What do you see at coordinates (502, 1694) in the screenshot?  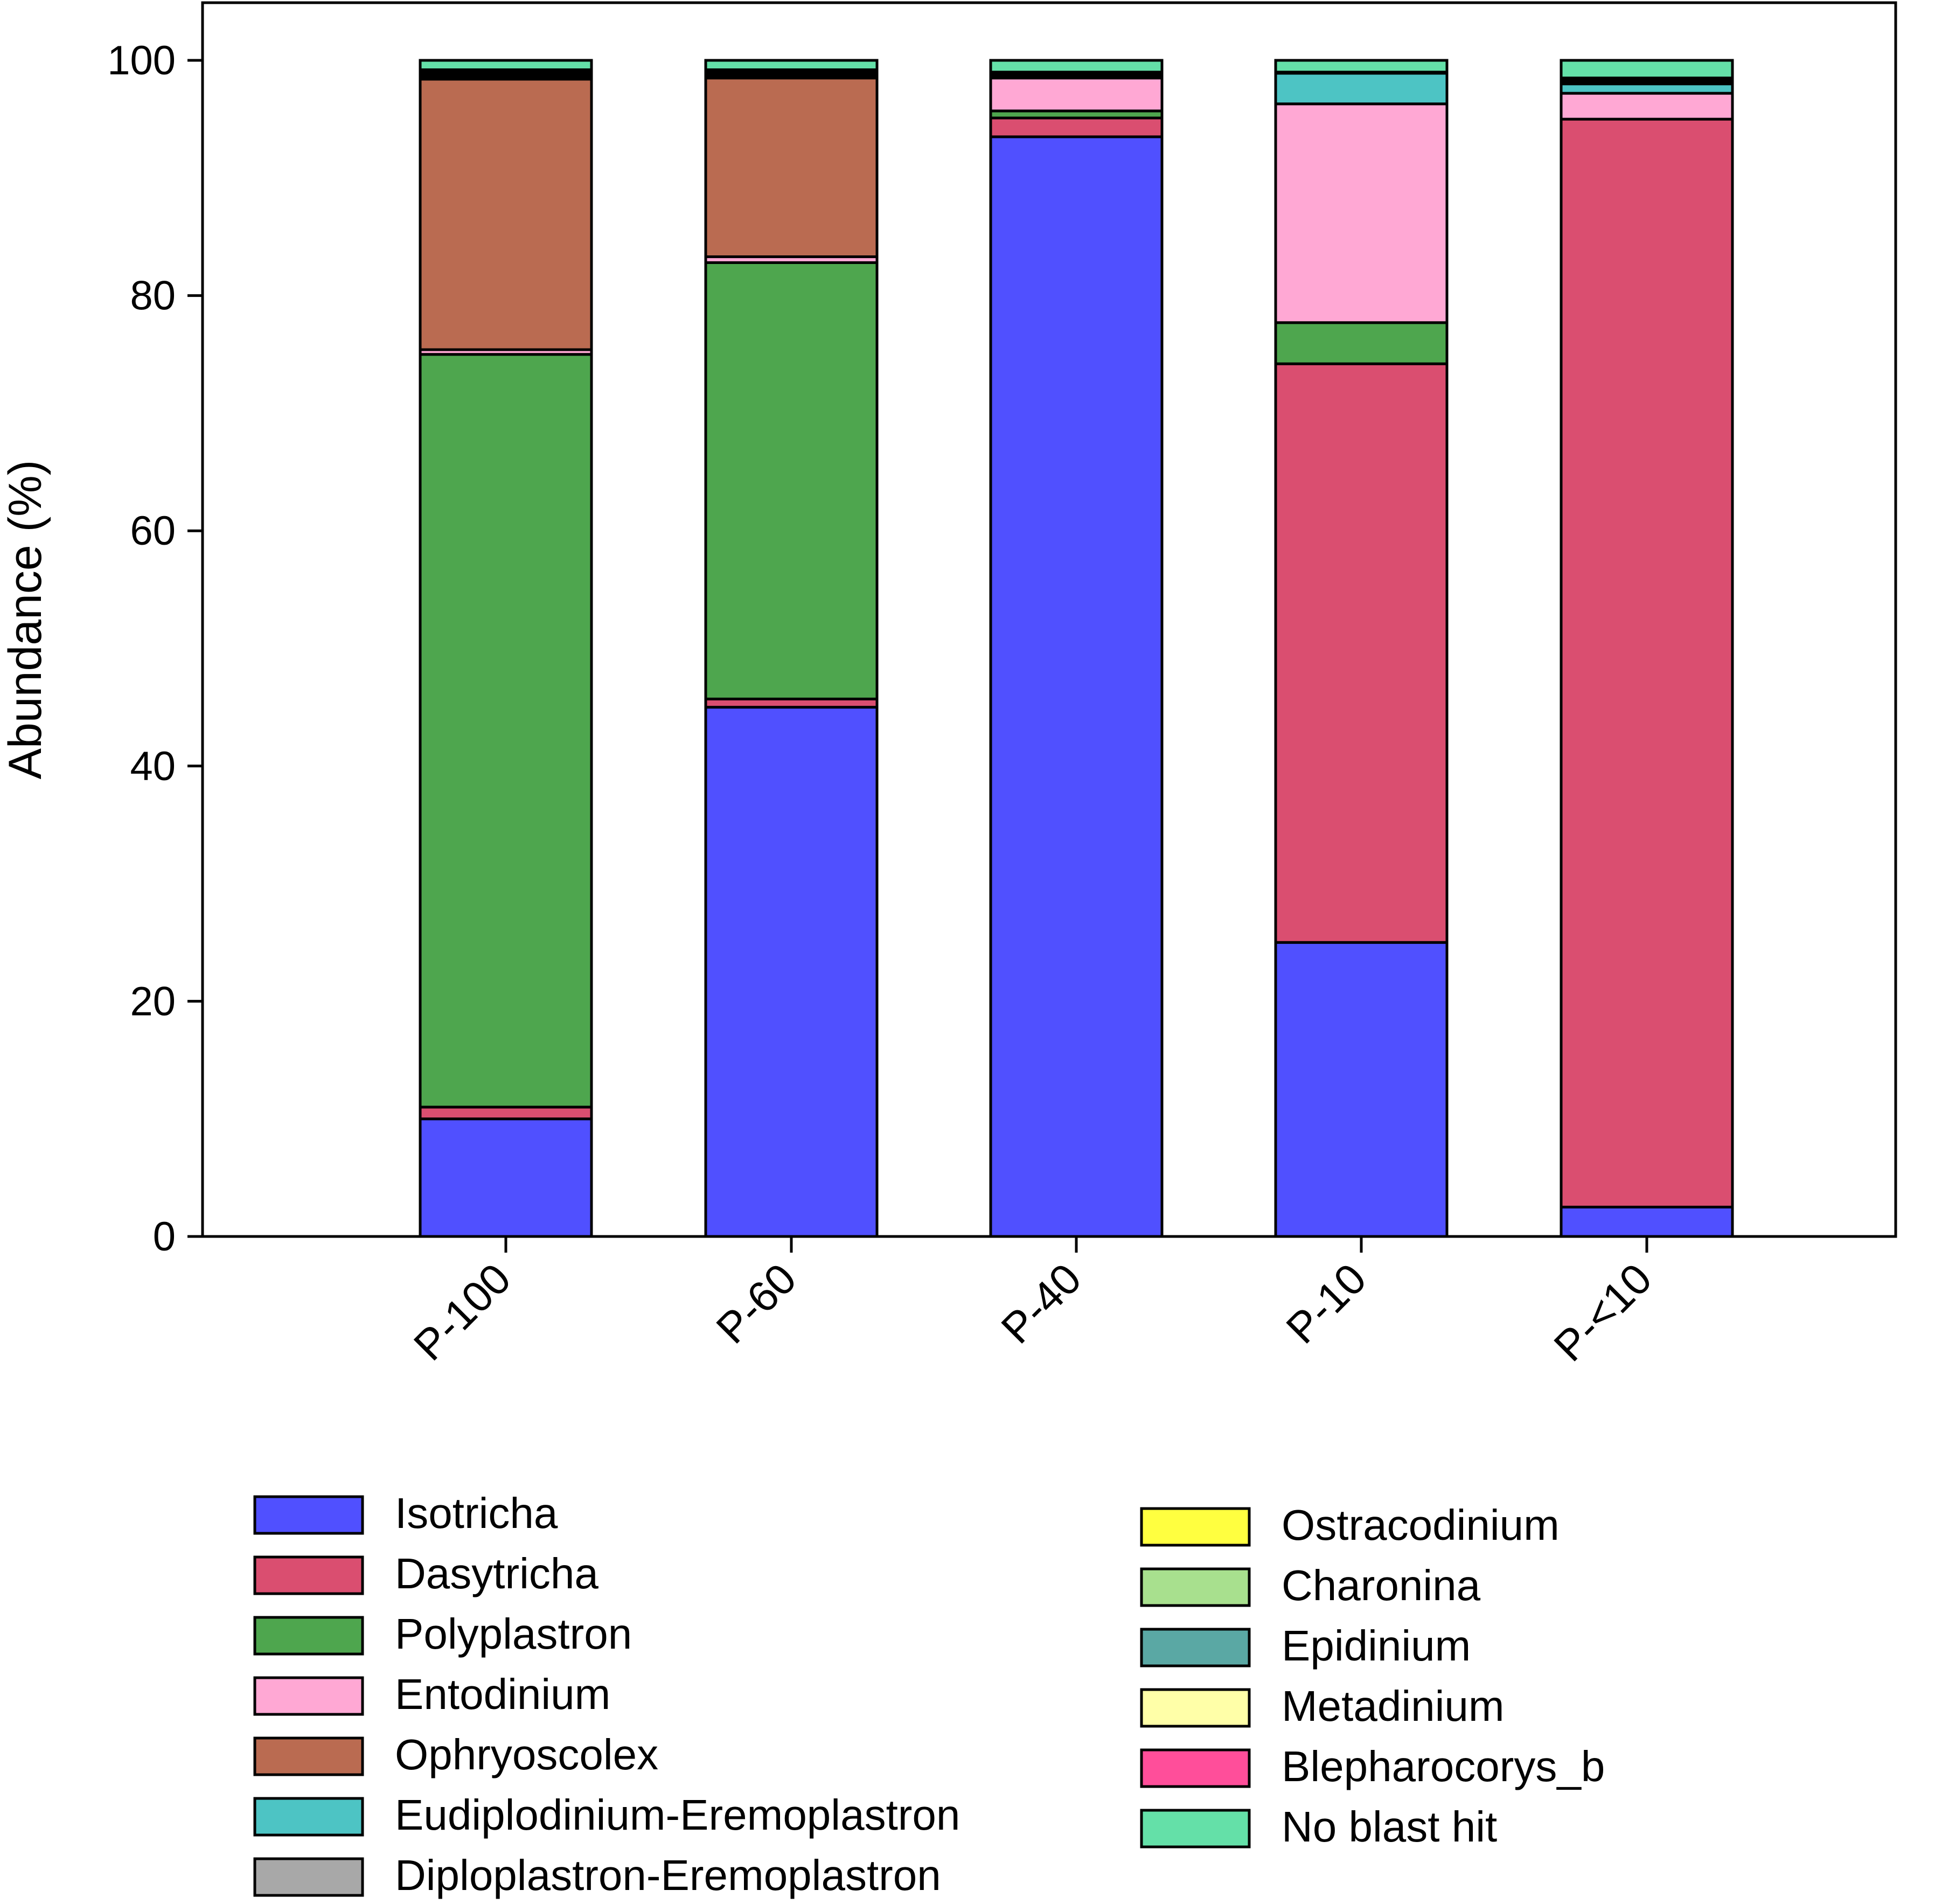 I see `legend-label: Entodinium` at bounding box center [502, 1694].